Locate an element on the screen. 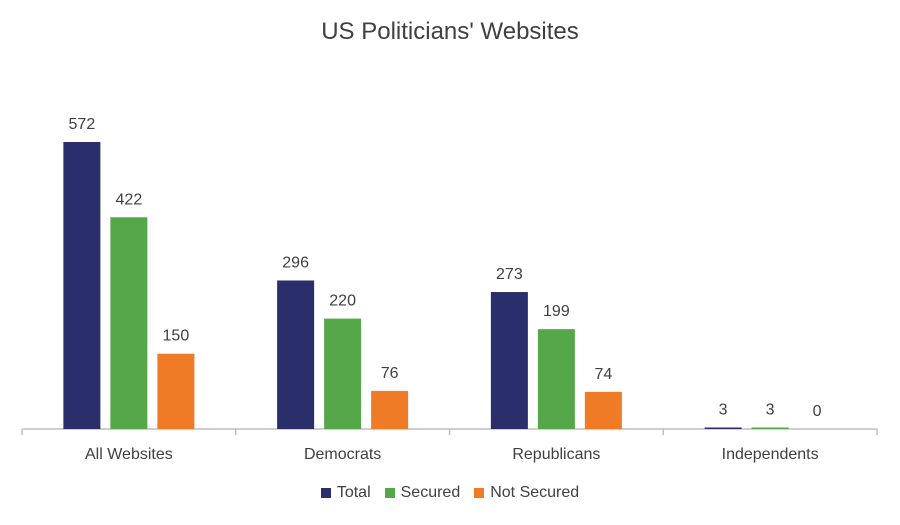 This screenshot has width=900, height=525. data-label: 296 is located at coordinates (295, 262).